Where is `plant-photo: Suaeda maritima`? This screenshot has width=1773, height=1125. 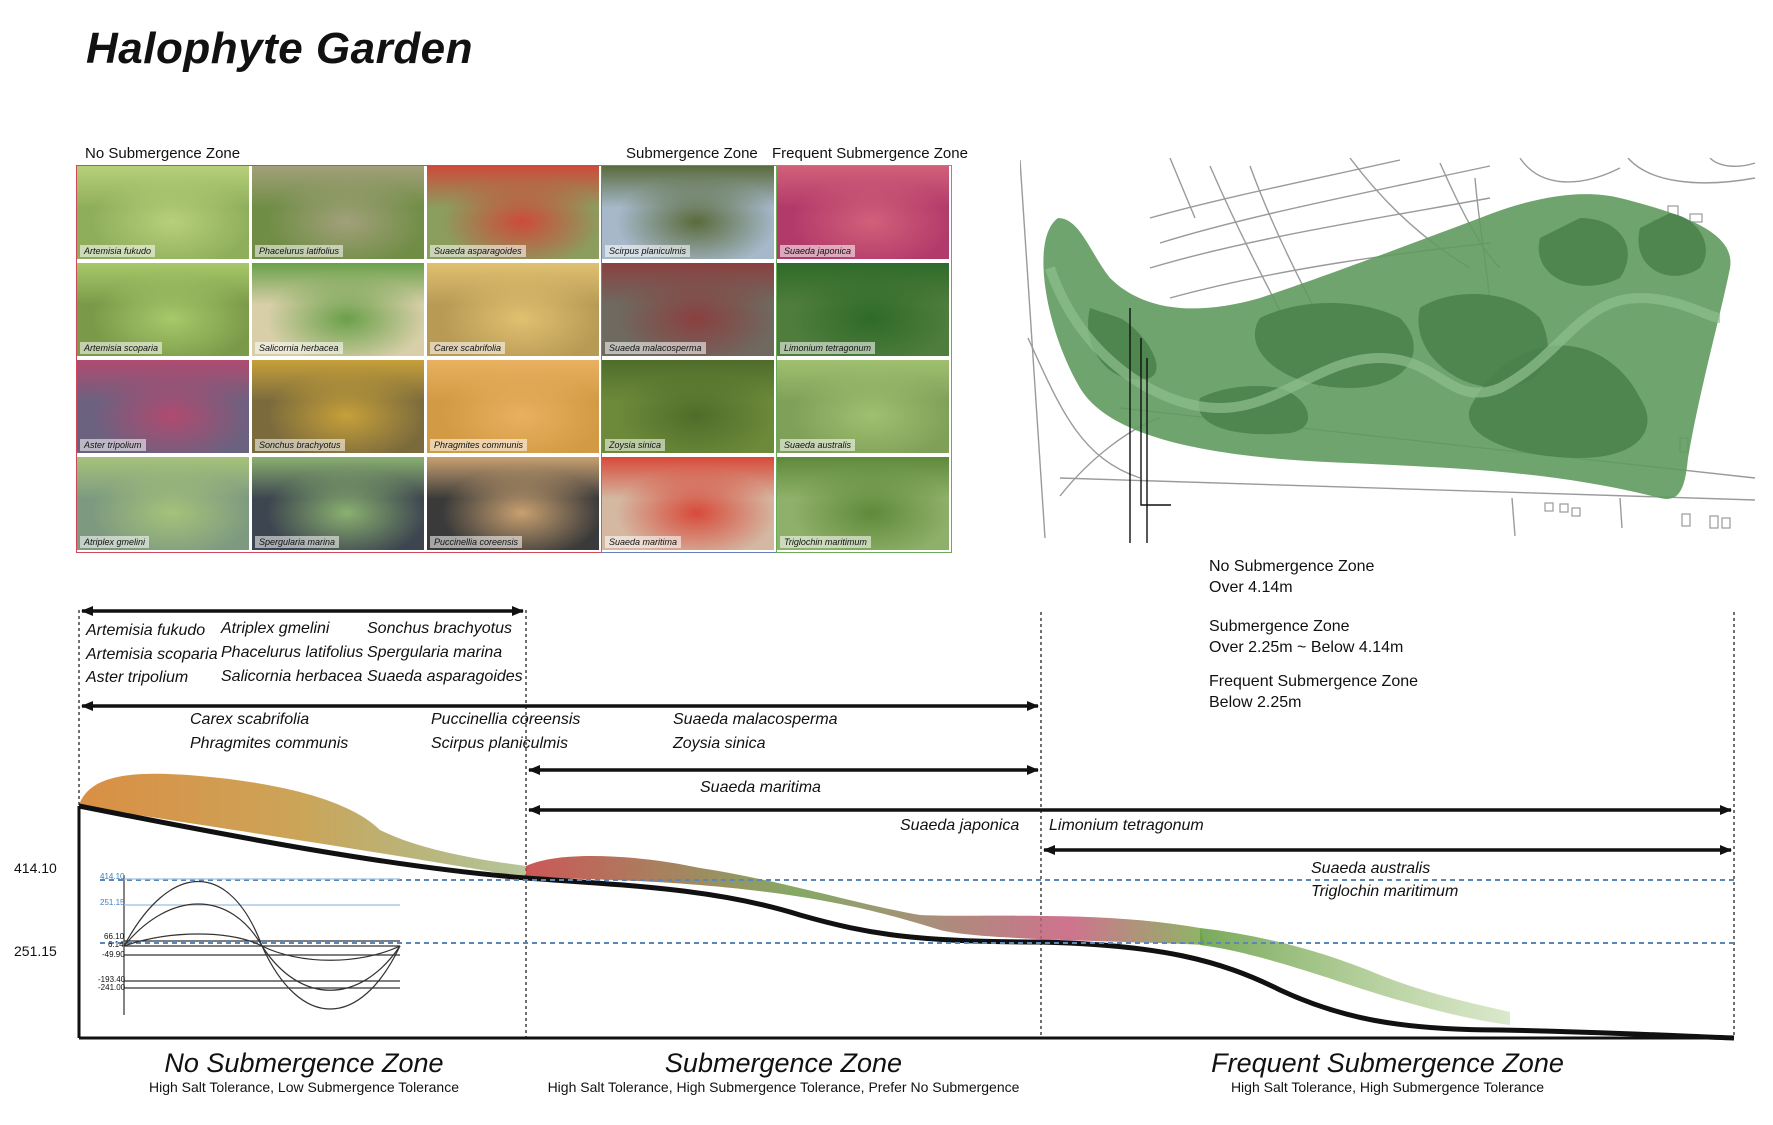
plant-photo: Suaeda maritima is located at coordinates (688, 503).